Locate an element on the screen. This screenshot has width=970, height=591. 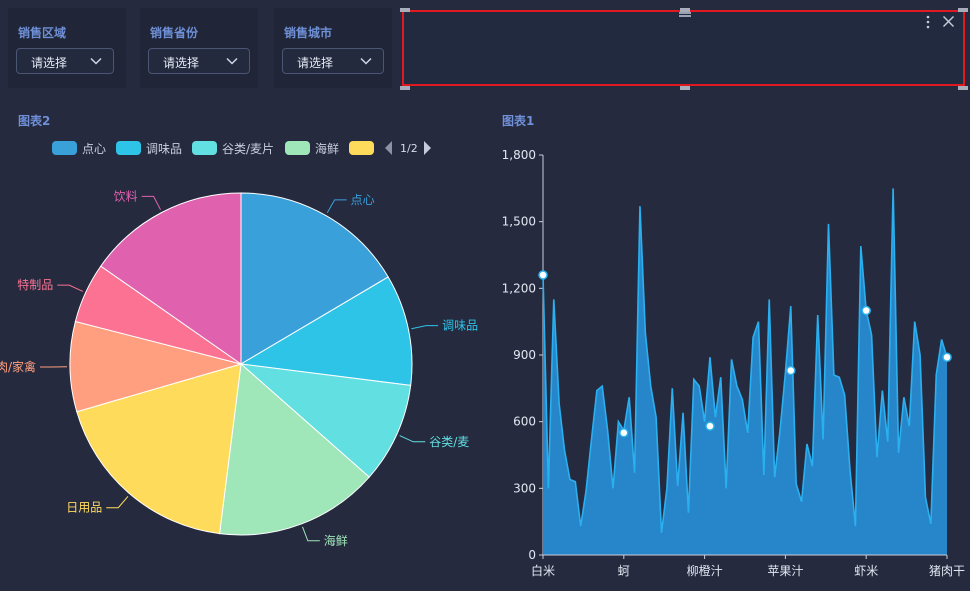
legend-item: 调味品 is located at coordinates (149, 148).